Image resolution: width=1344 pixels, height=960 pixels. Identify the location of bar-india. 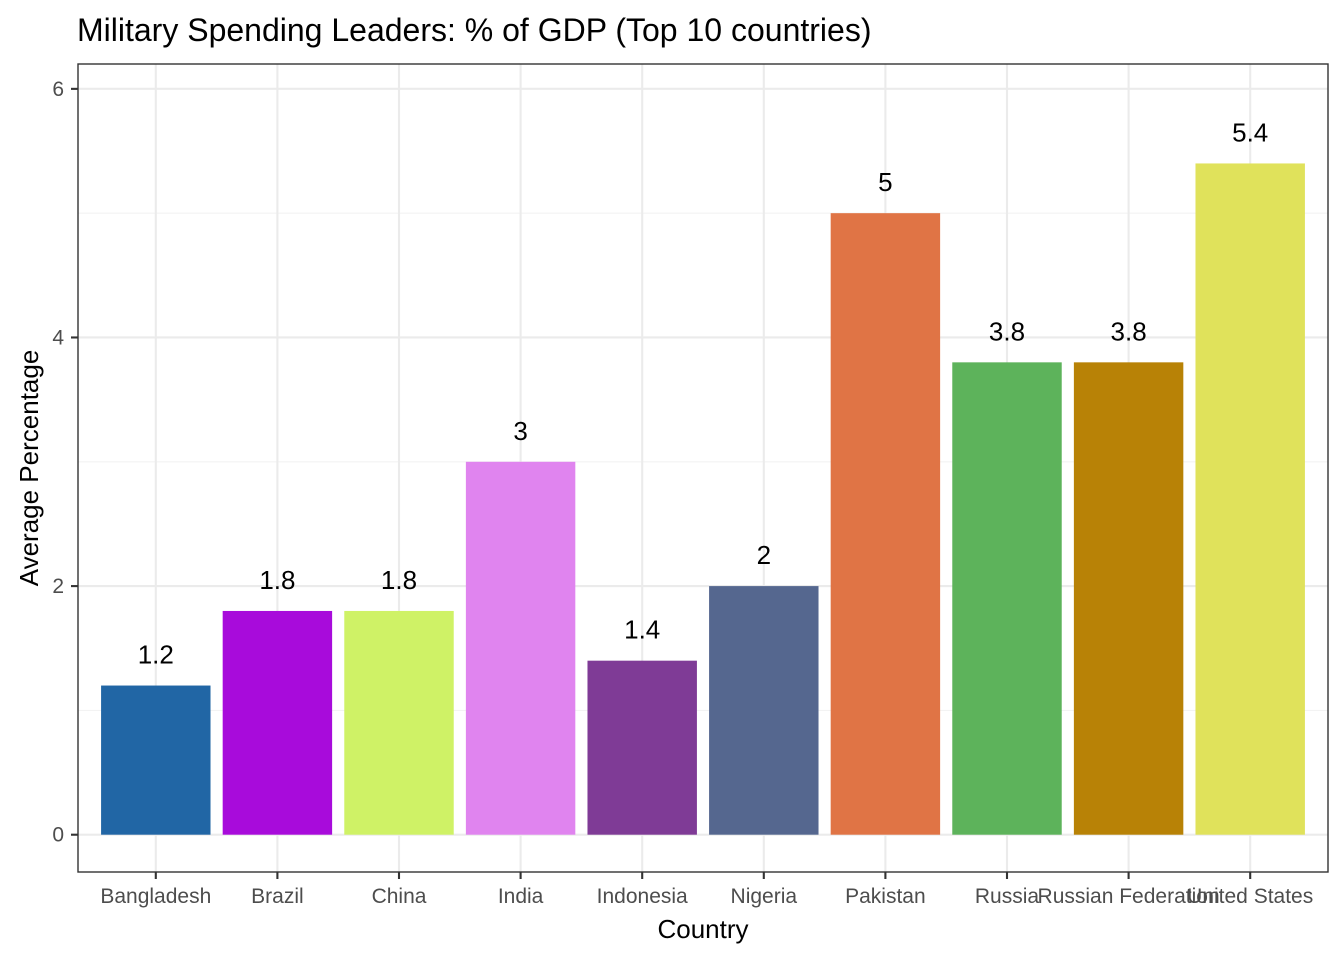
(520, 648).